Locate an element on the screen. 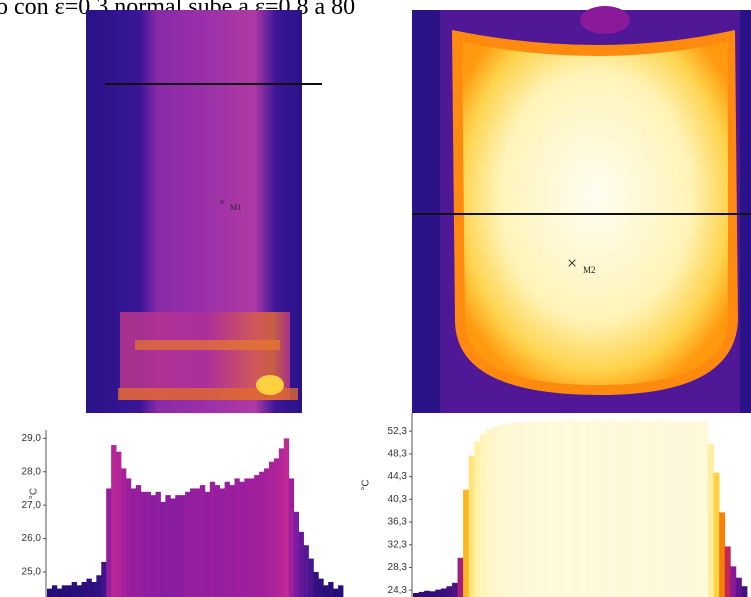 This screenshot has width=751, height=597. y-tick-label: 28,3 is located at coordinates (398, 567).